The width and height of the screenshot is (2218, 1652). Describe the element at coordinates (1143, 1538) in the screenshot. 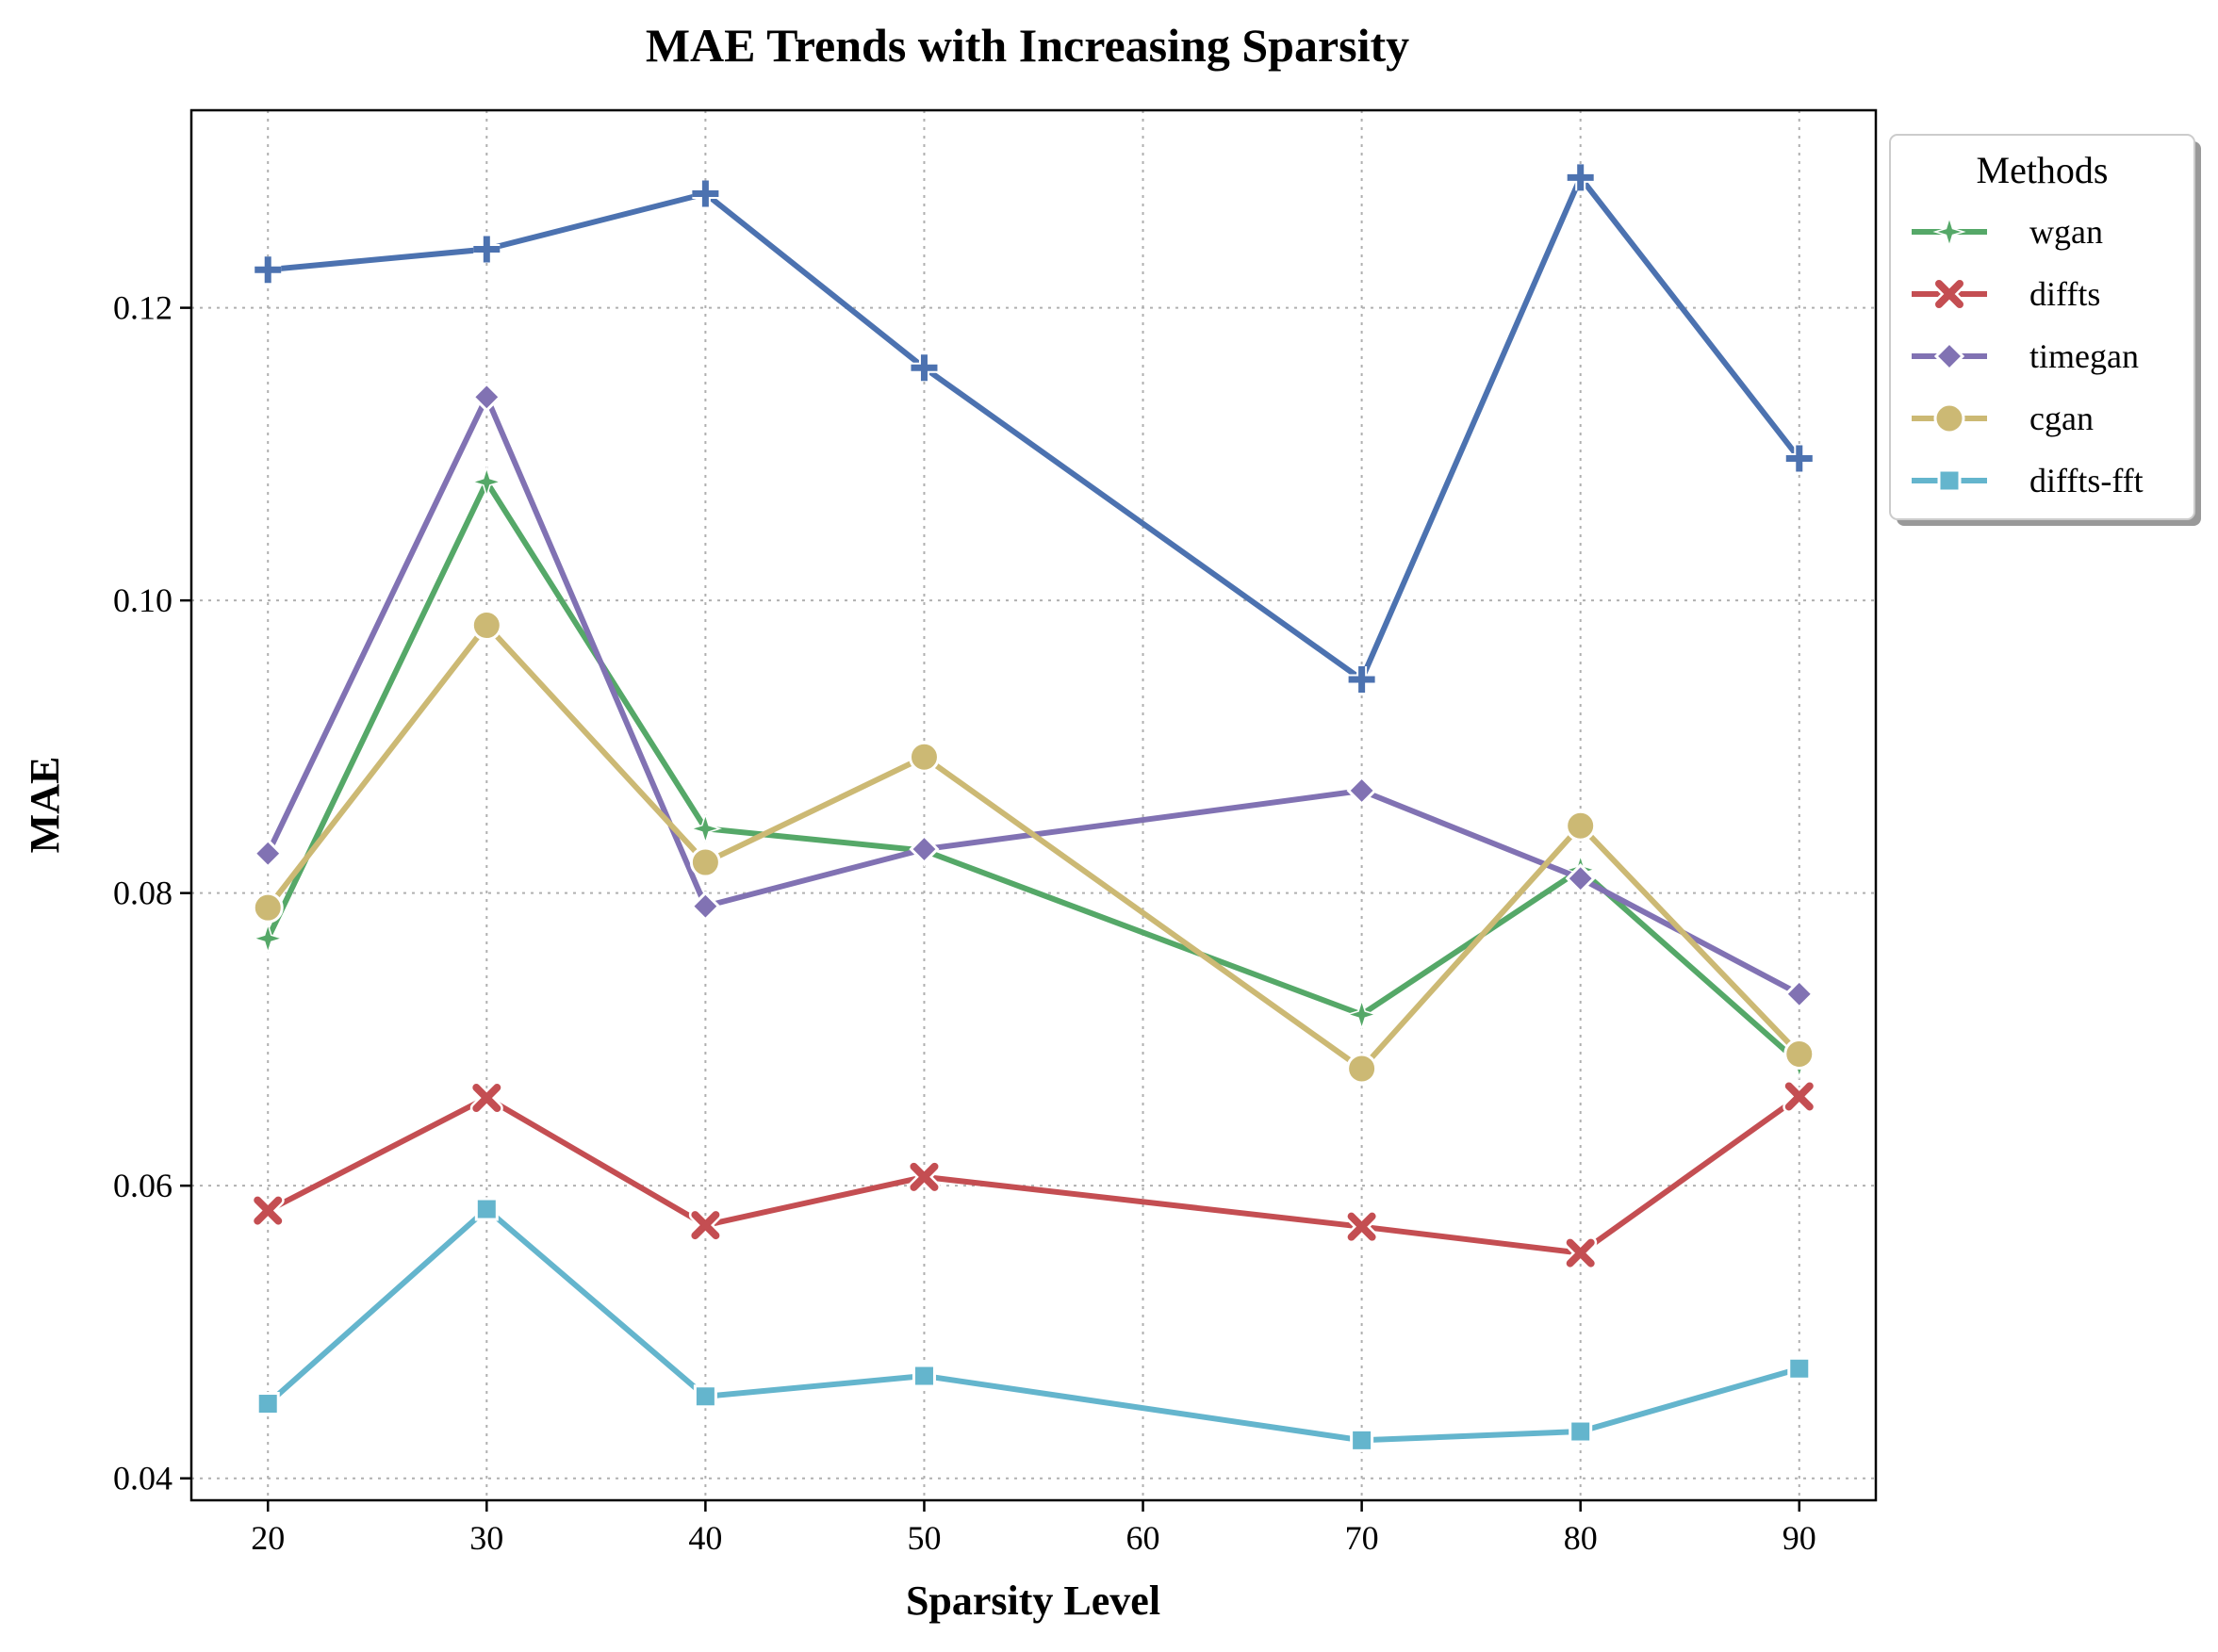

I see `x-tick-label: 60` at that location.